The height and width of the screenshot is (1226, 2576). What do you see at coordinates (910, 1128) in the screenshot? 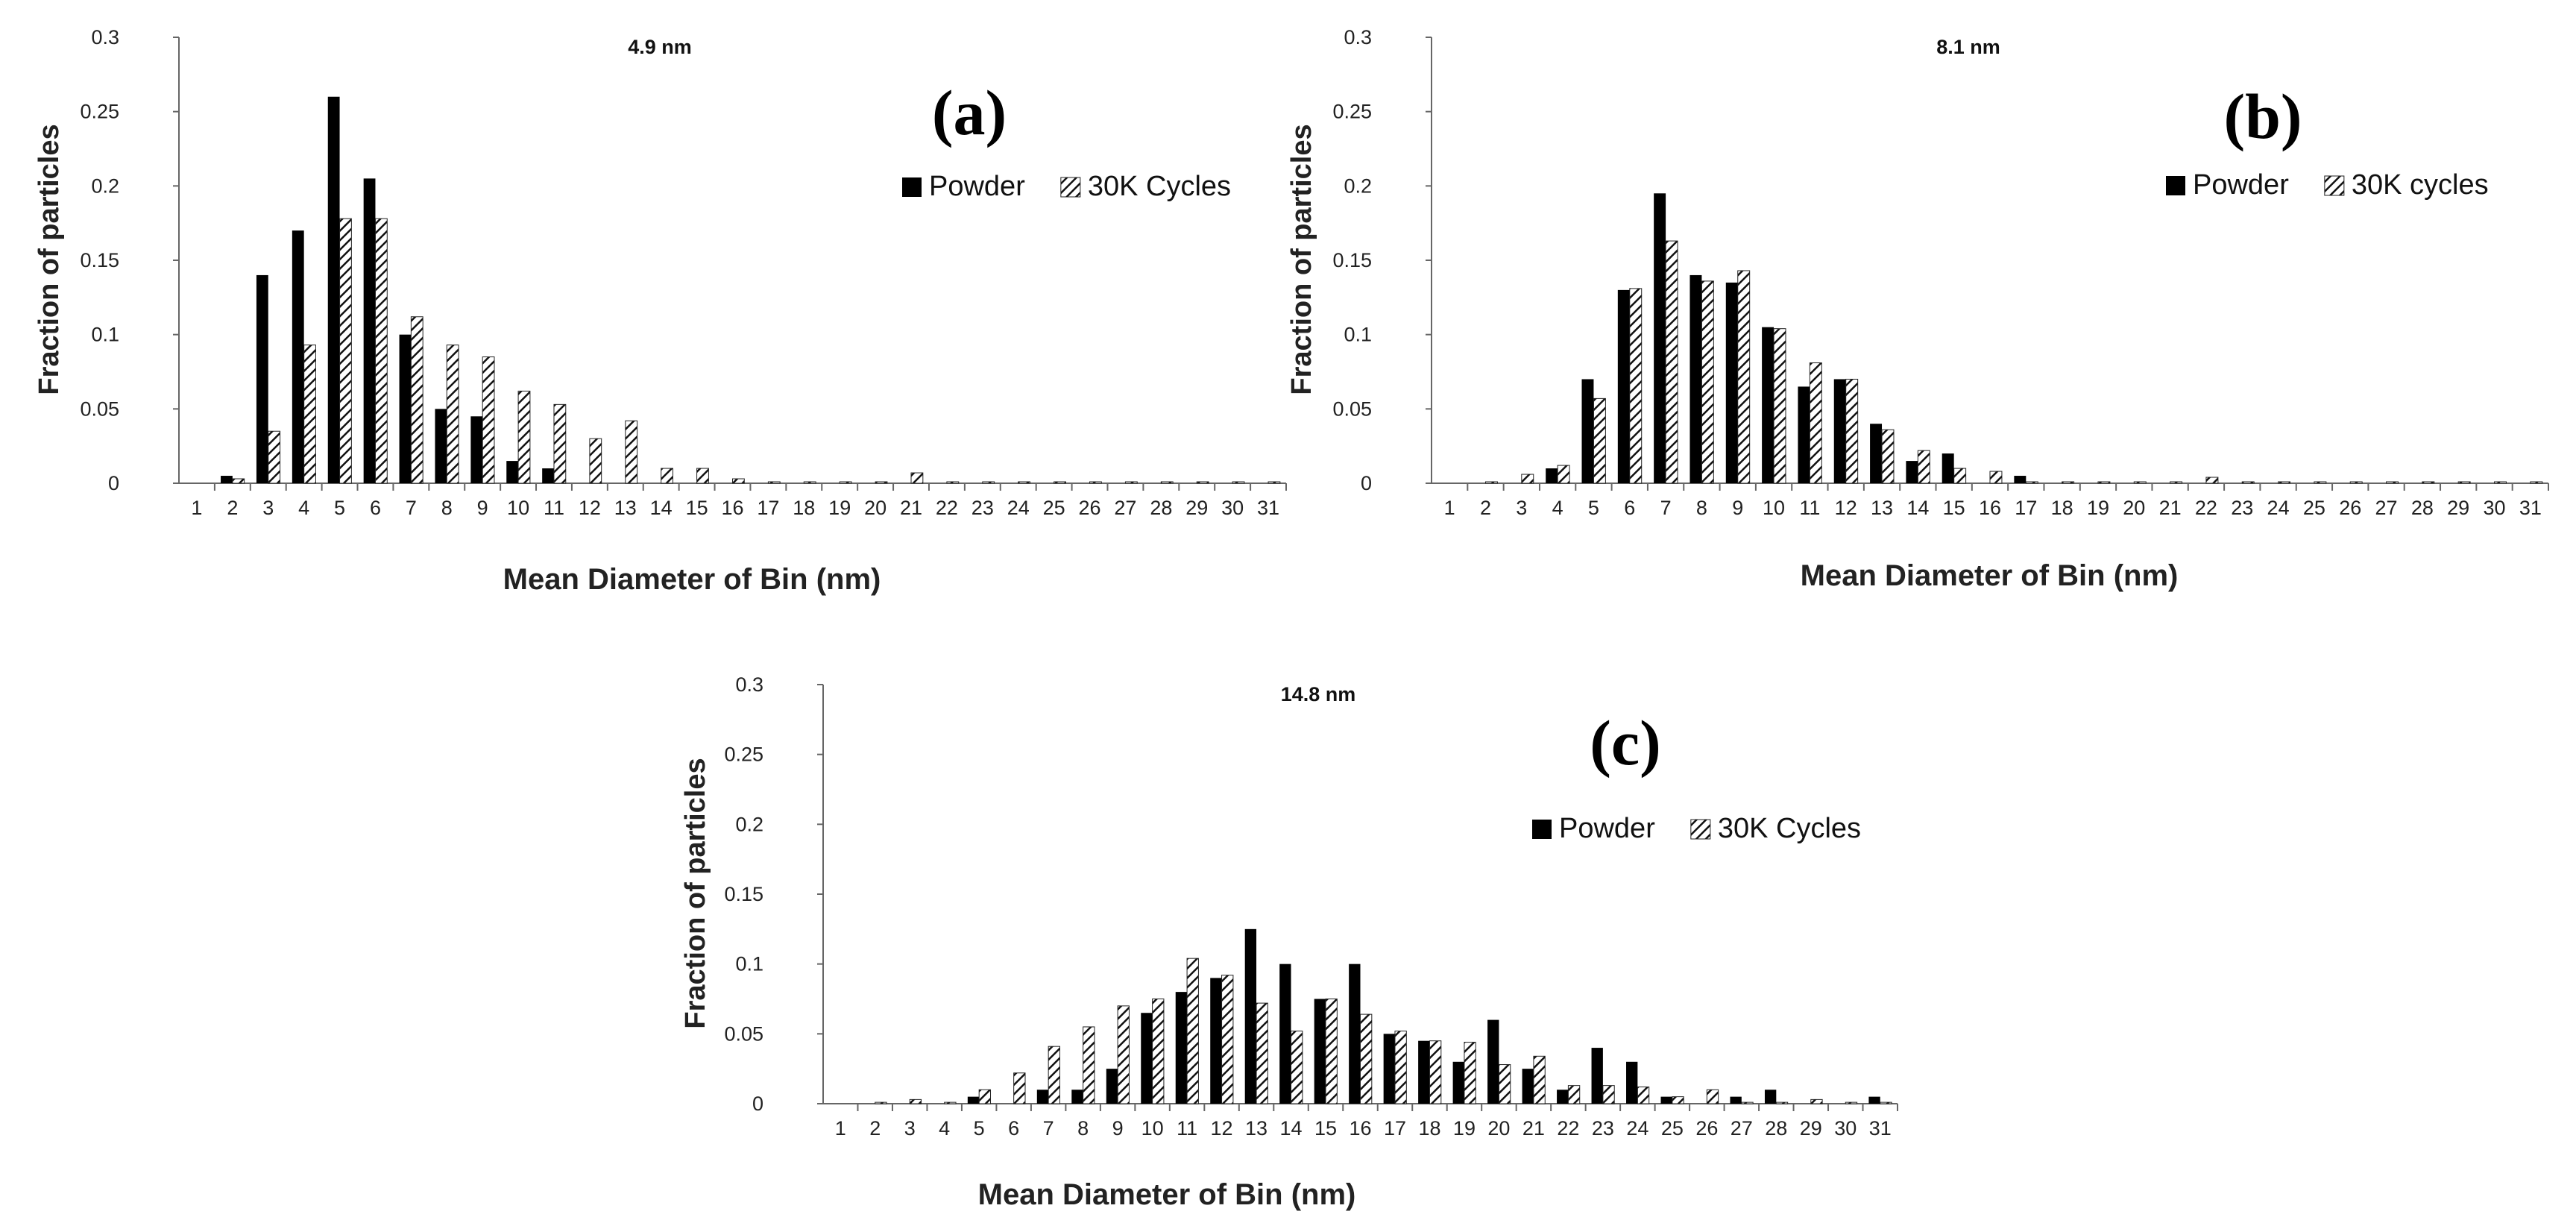
I see `x-tick-label: 3` at bounding box center [910, 1128].